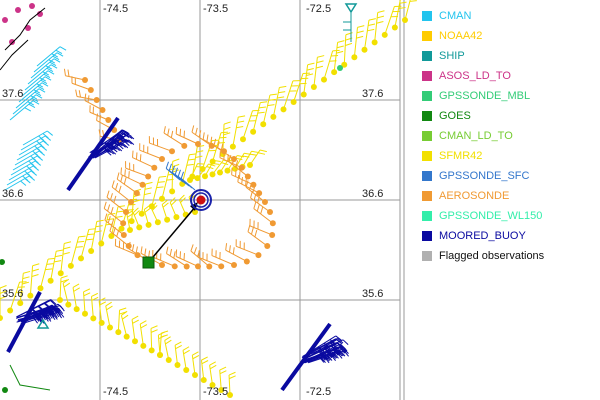 This screenshot has height=400, width=600. I want to click on legend-item-asos-ld-to: ASOS_LD_TO, so click(510, 76).